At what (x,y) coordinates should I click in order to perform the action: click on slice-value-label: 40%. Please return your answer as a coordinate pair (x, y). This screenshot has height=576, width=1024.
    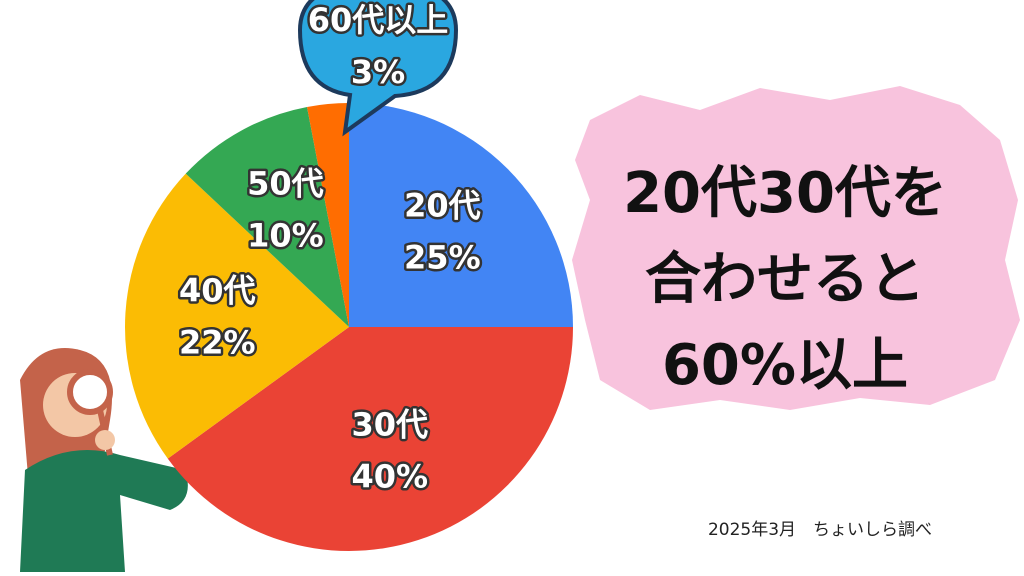
    Looking at the image, I should click on (389, 477).